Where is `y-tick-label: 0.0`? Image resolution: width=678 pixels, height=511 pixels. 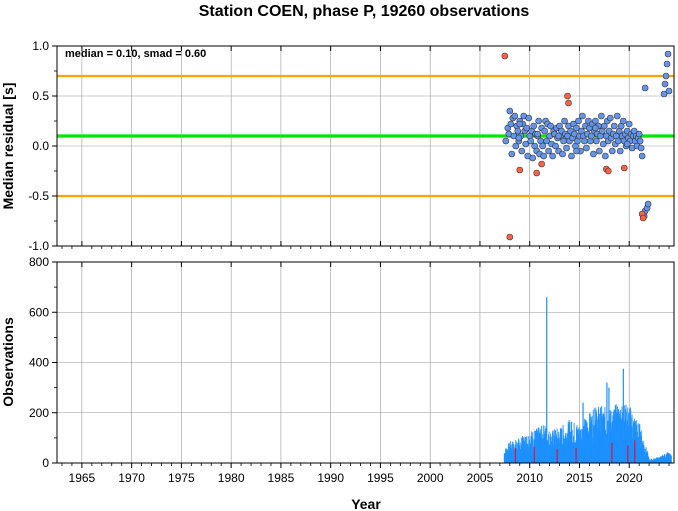
y-tick-label: 0.0 is located at coordinates (40, 146).